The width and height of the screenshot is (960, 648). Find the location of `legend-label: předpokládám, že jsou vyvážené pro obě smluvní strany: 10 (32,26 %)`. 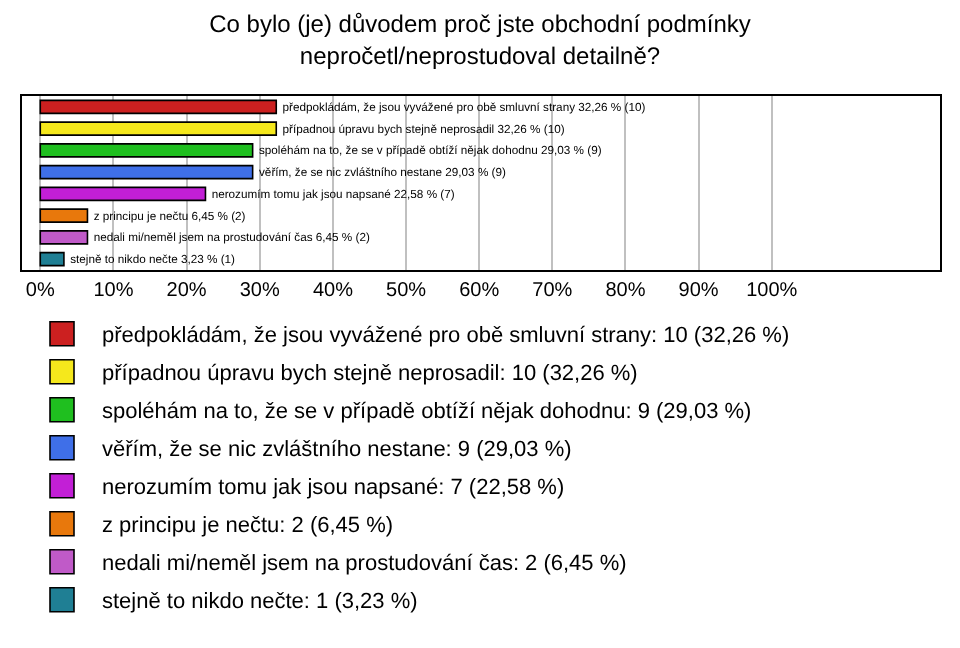

legend-label: předpokládám, že jsou vyvážené pro obě smluvní strany: 10 (32,26 %) is located at coordinates (446, 336).